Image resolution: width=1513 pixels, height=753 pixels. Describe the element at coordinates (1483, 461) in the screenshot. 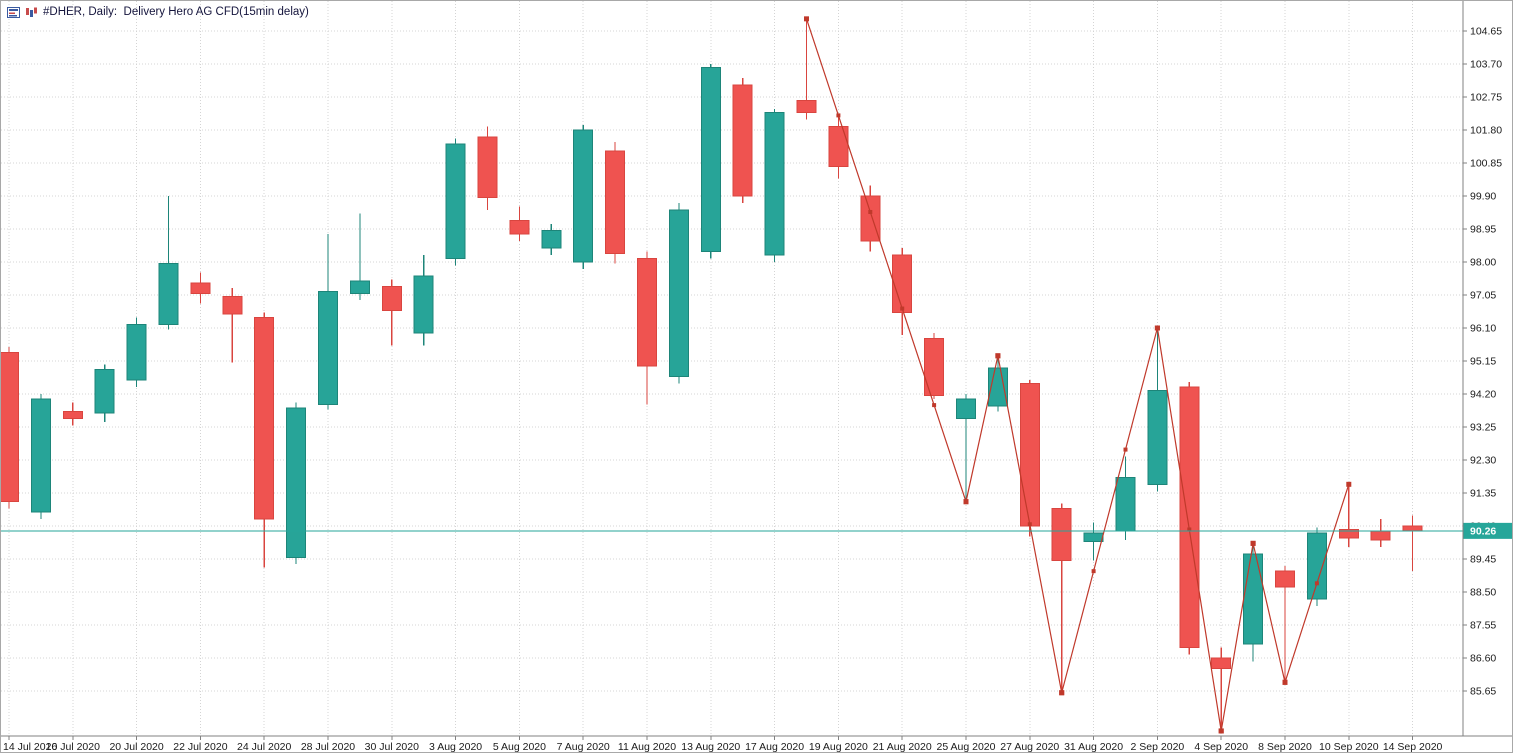

I see `price-axis-label: 92.30` at that location.